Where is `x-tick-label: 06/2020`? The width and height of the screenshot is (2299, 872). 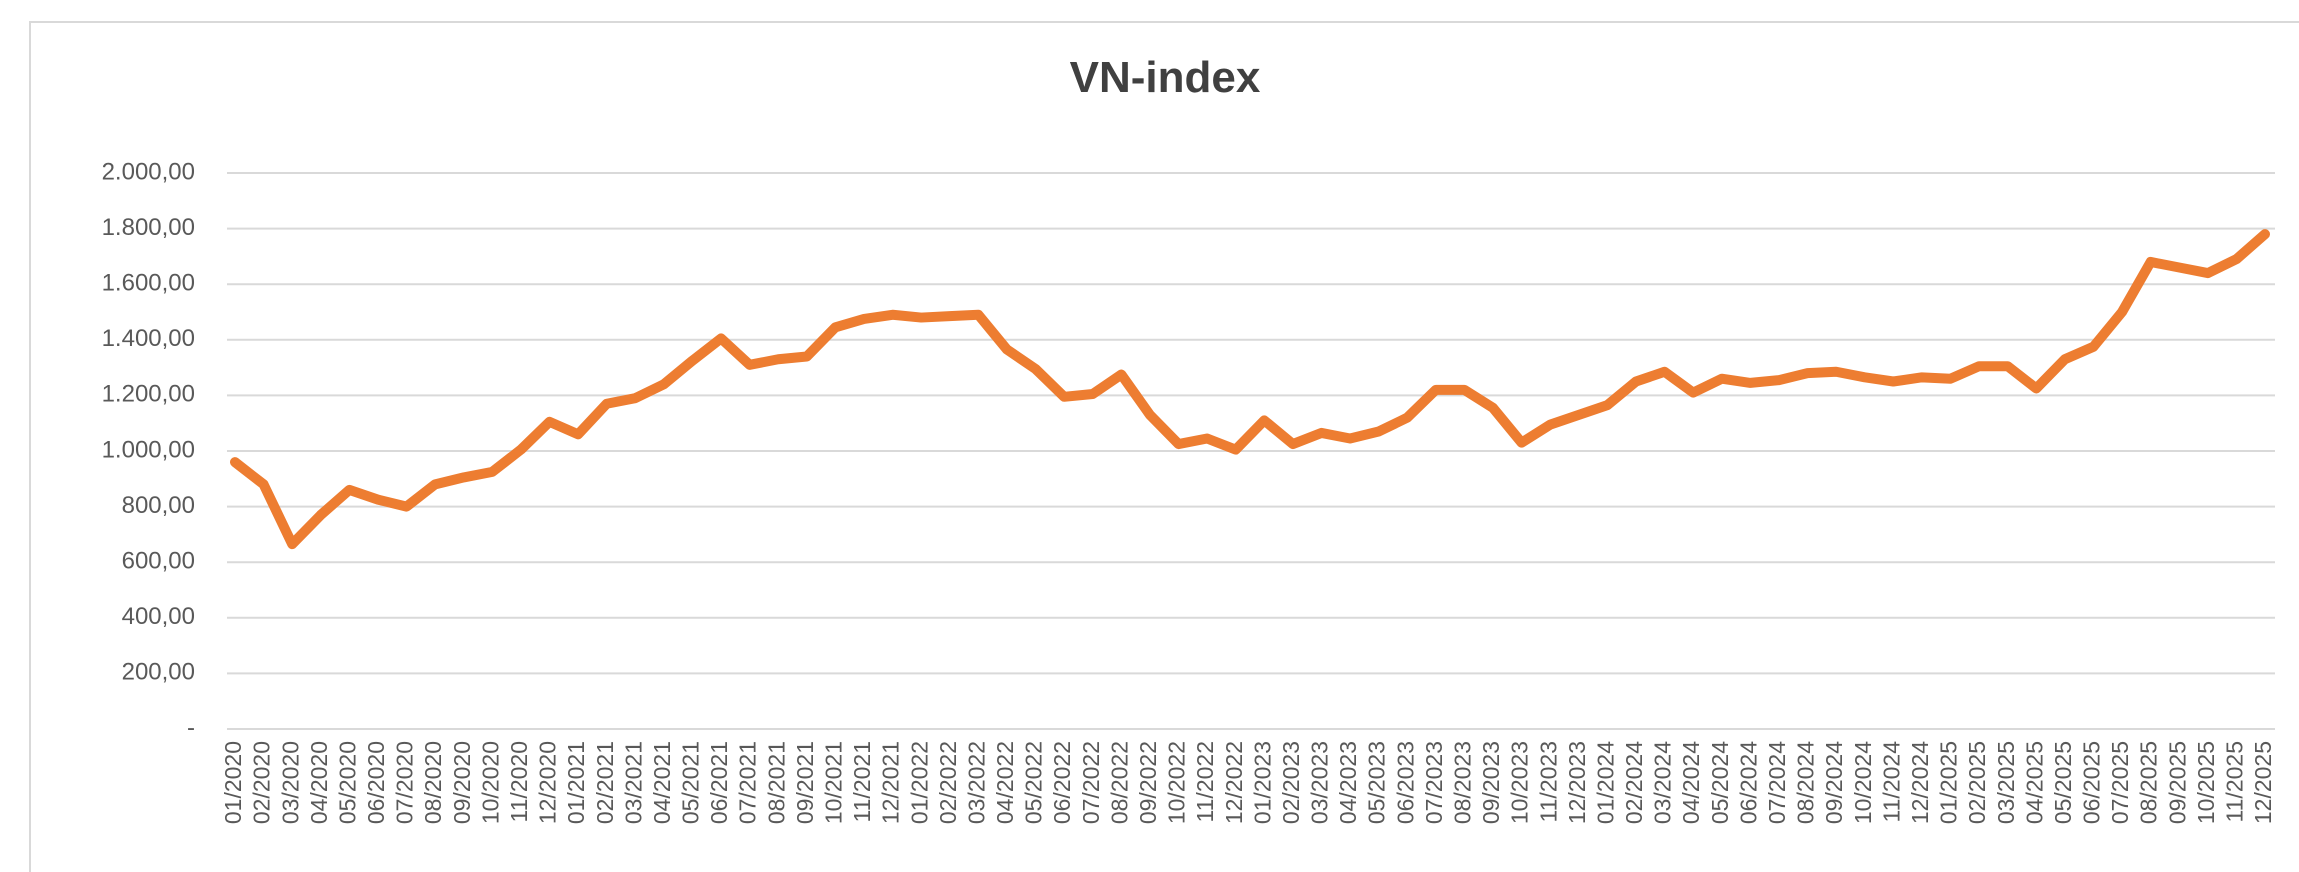 x-tick-label: 06/2020 is located at coordinates (376, 782).